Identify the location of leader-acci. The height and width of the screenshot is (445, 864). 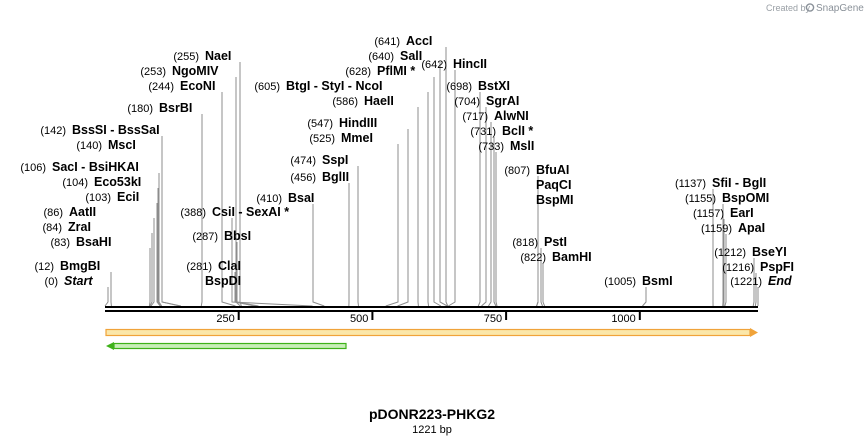
(447, 177).